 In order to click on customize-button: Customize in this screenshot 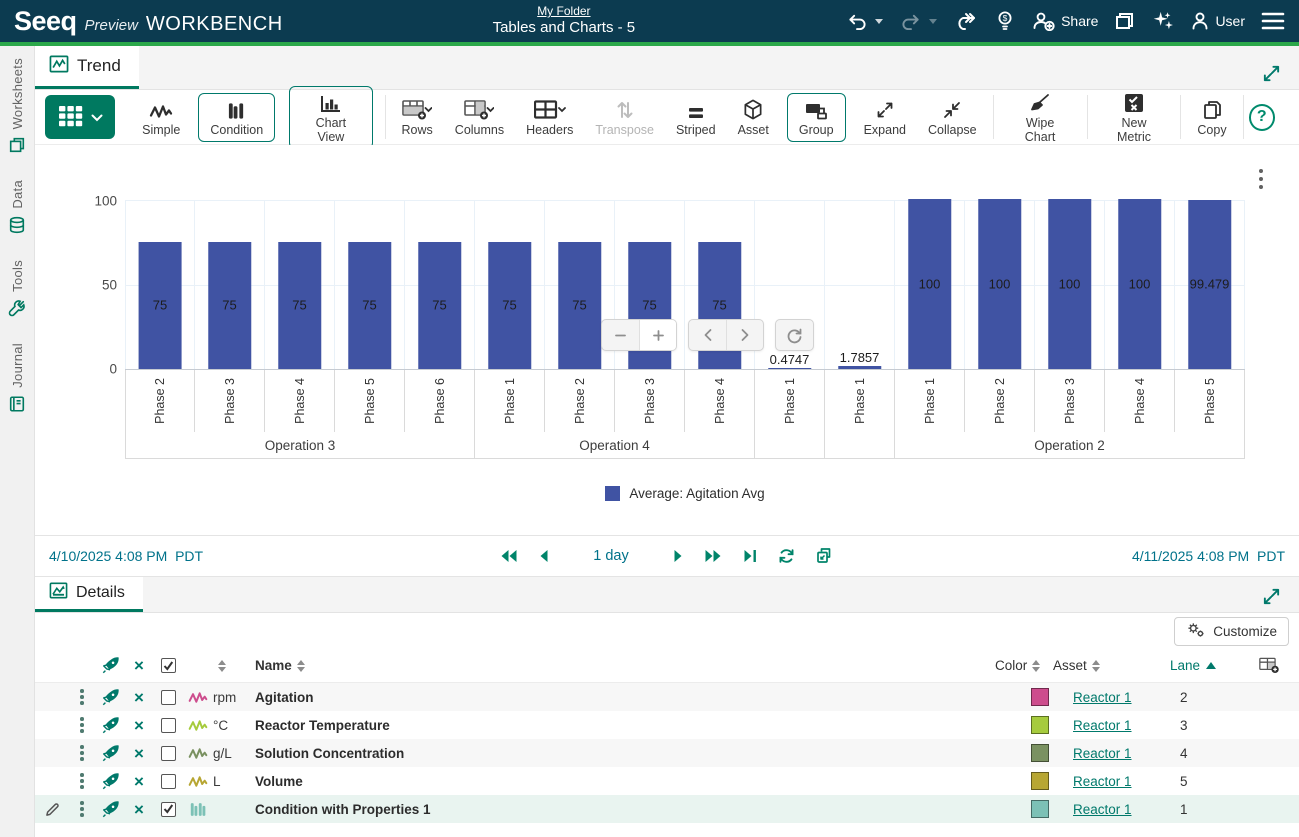, I will do `click(1231, 631)`.